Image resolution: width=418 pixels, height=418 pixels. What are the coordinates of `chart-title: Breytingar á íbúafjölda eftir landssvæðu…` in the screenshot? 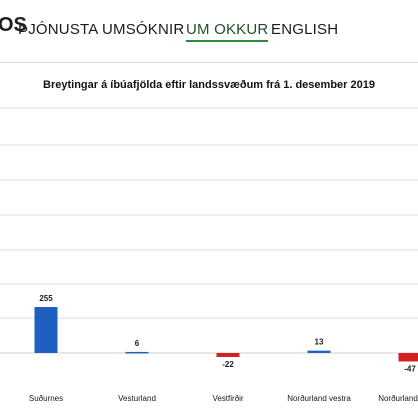 It's located at (209, 85).